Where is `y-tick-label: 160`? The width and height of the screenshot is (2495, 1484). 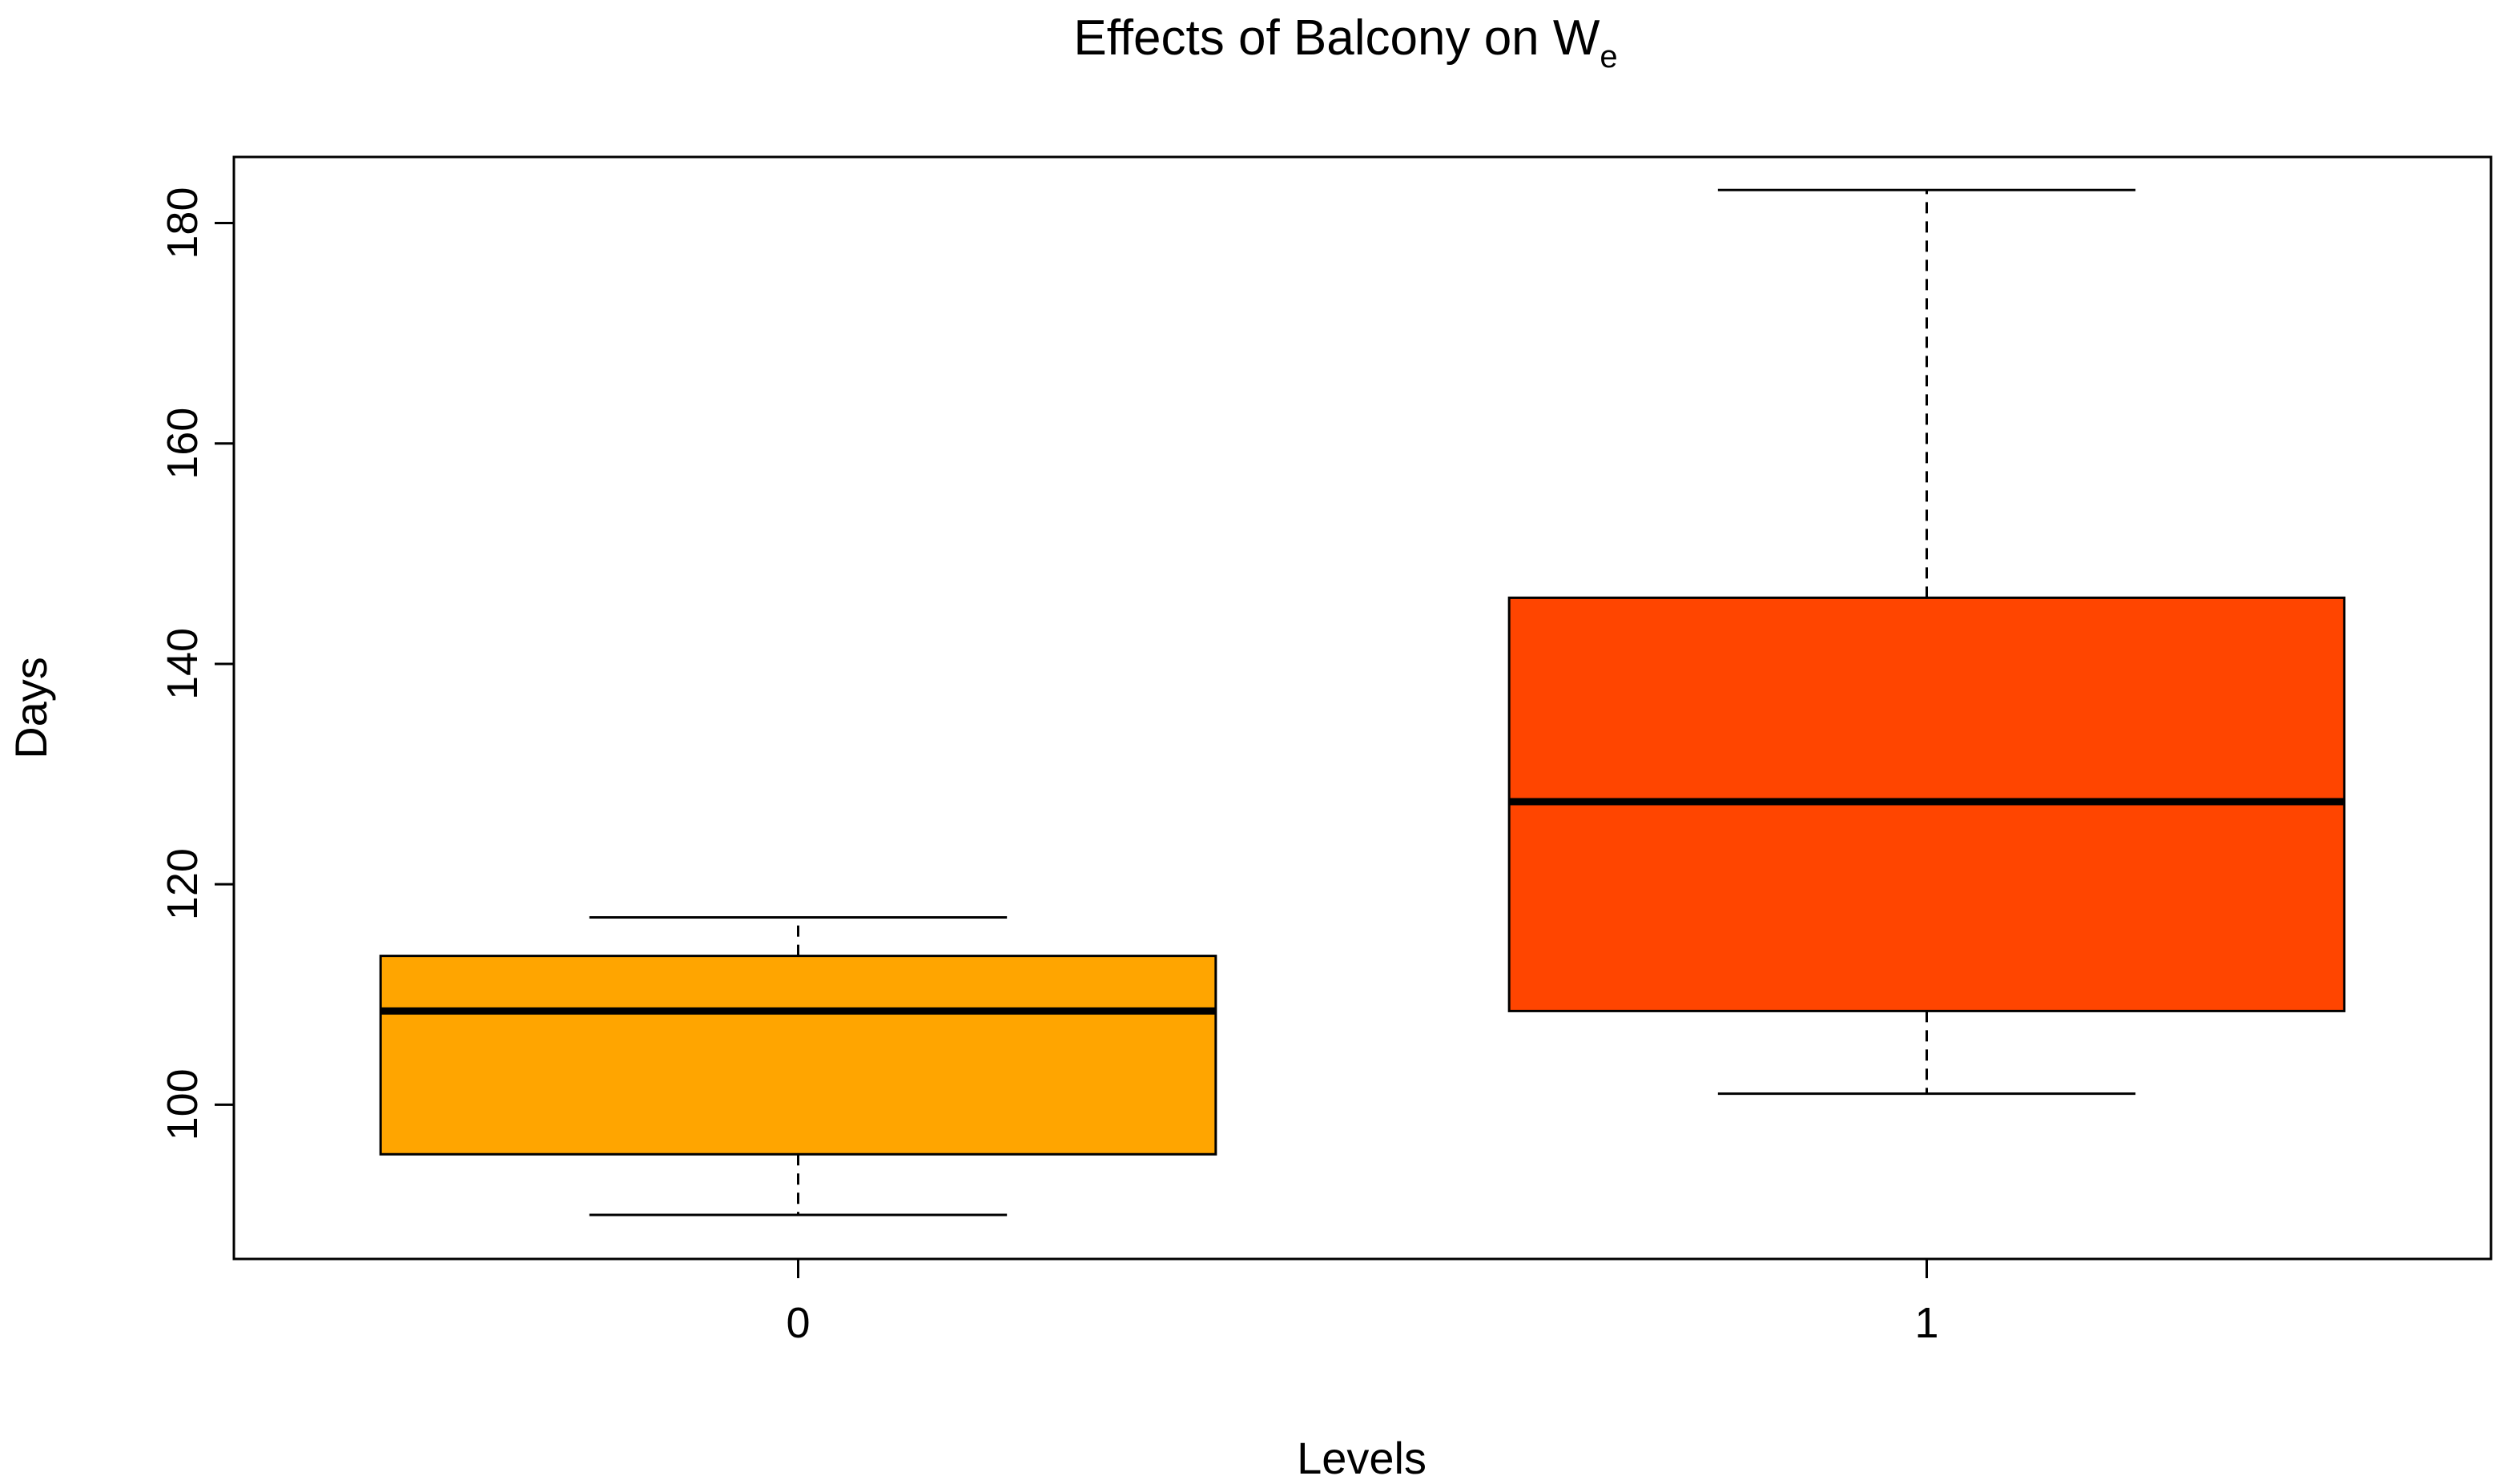 y-tick-label: 160 is located at coordinates (183, 444).